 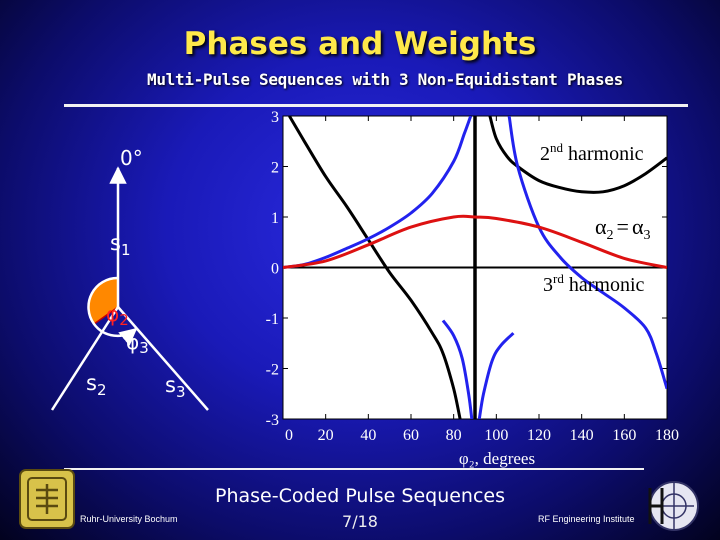 What do you see at coordinates (586, 519) in the screenshot?
I see `institute-name: RF Engineering Institute` at bounding box center [586, 519].